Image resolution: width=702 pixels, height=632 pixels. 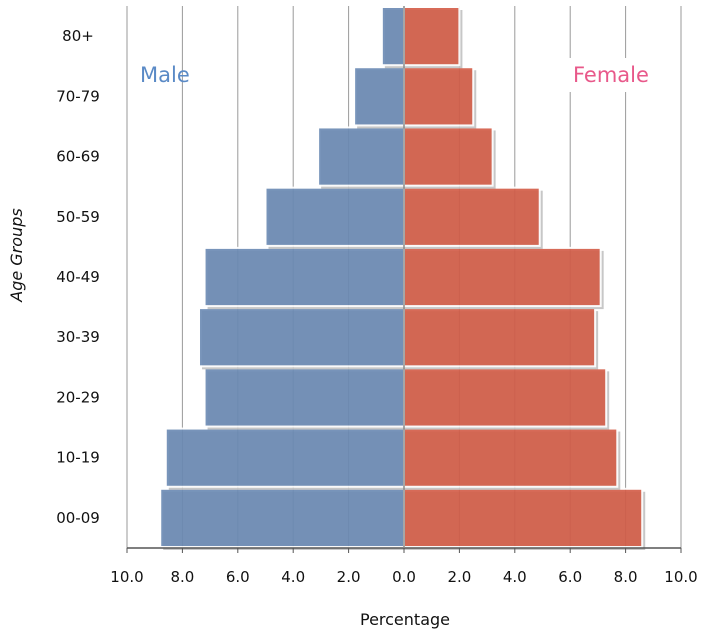 I want to click on y-axis-title: Age Groups, so click(x=16, y=255).